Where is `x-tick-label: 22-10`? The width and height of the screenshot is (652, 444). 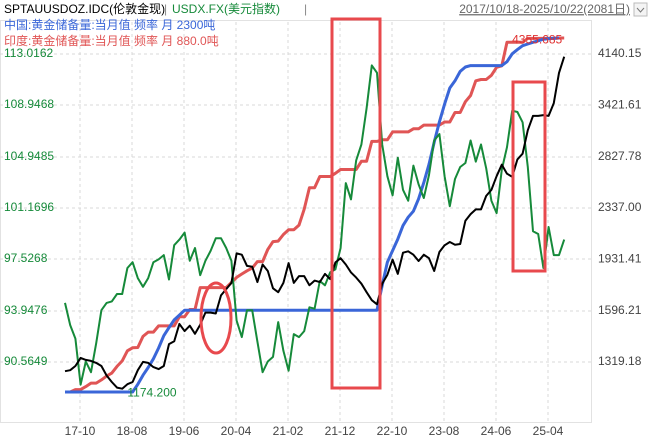 x-tick-label: 22-10 is located at coordinates (392, 431).